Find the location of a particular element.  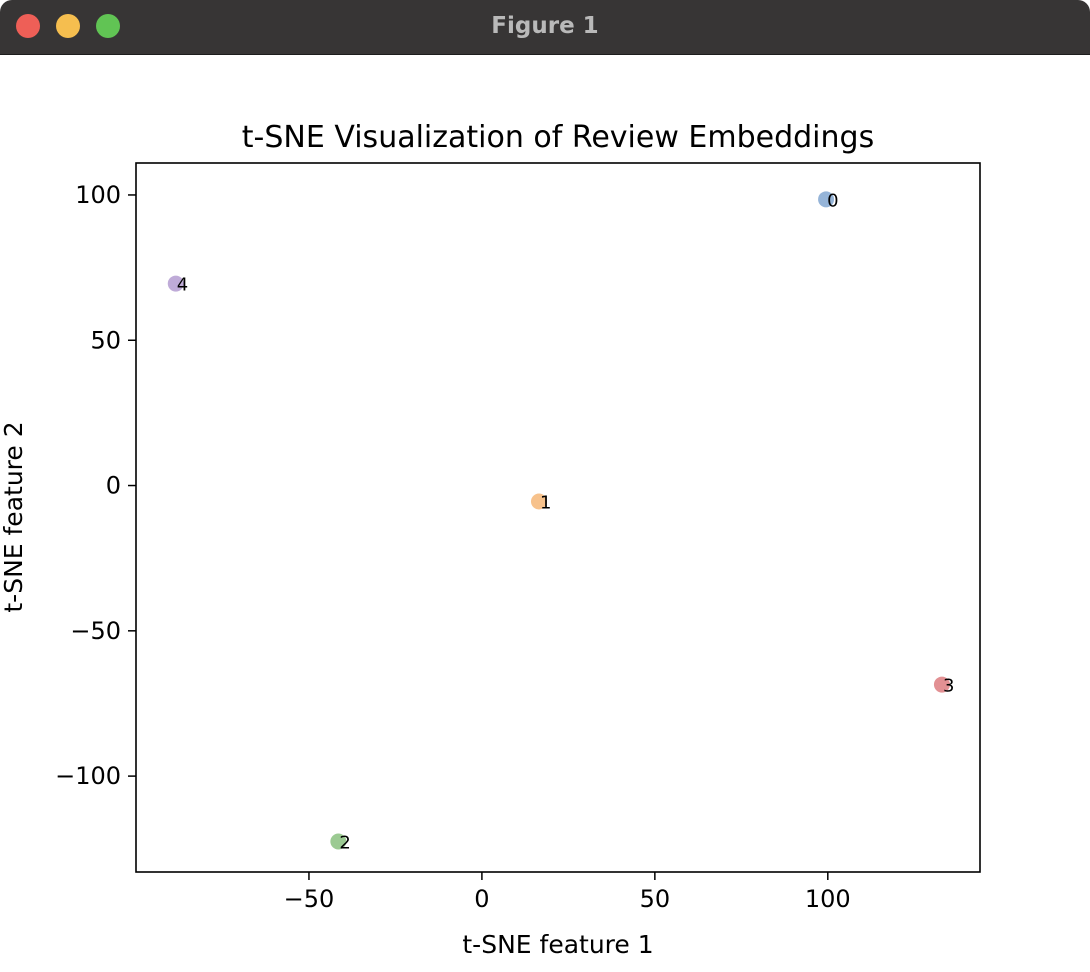

x-tick-label: −50 is located at coordinates (309, 899).